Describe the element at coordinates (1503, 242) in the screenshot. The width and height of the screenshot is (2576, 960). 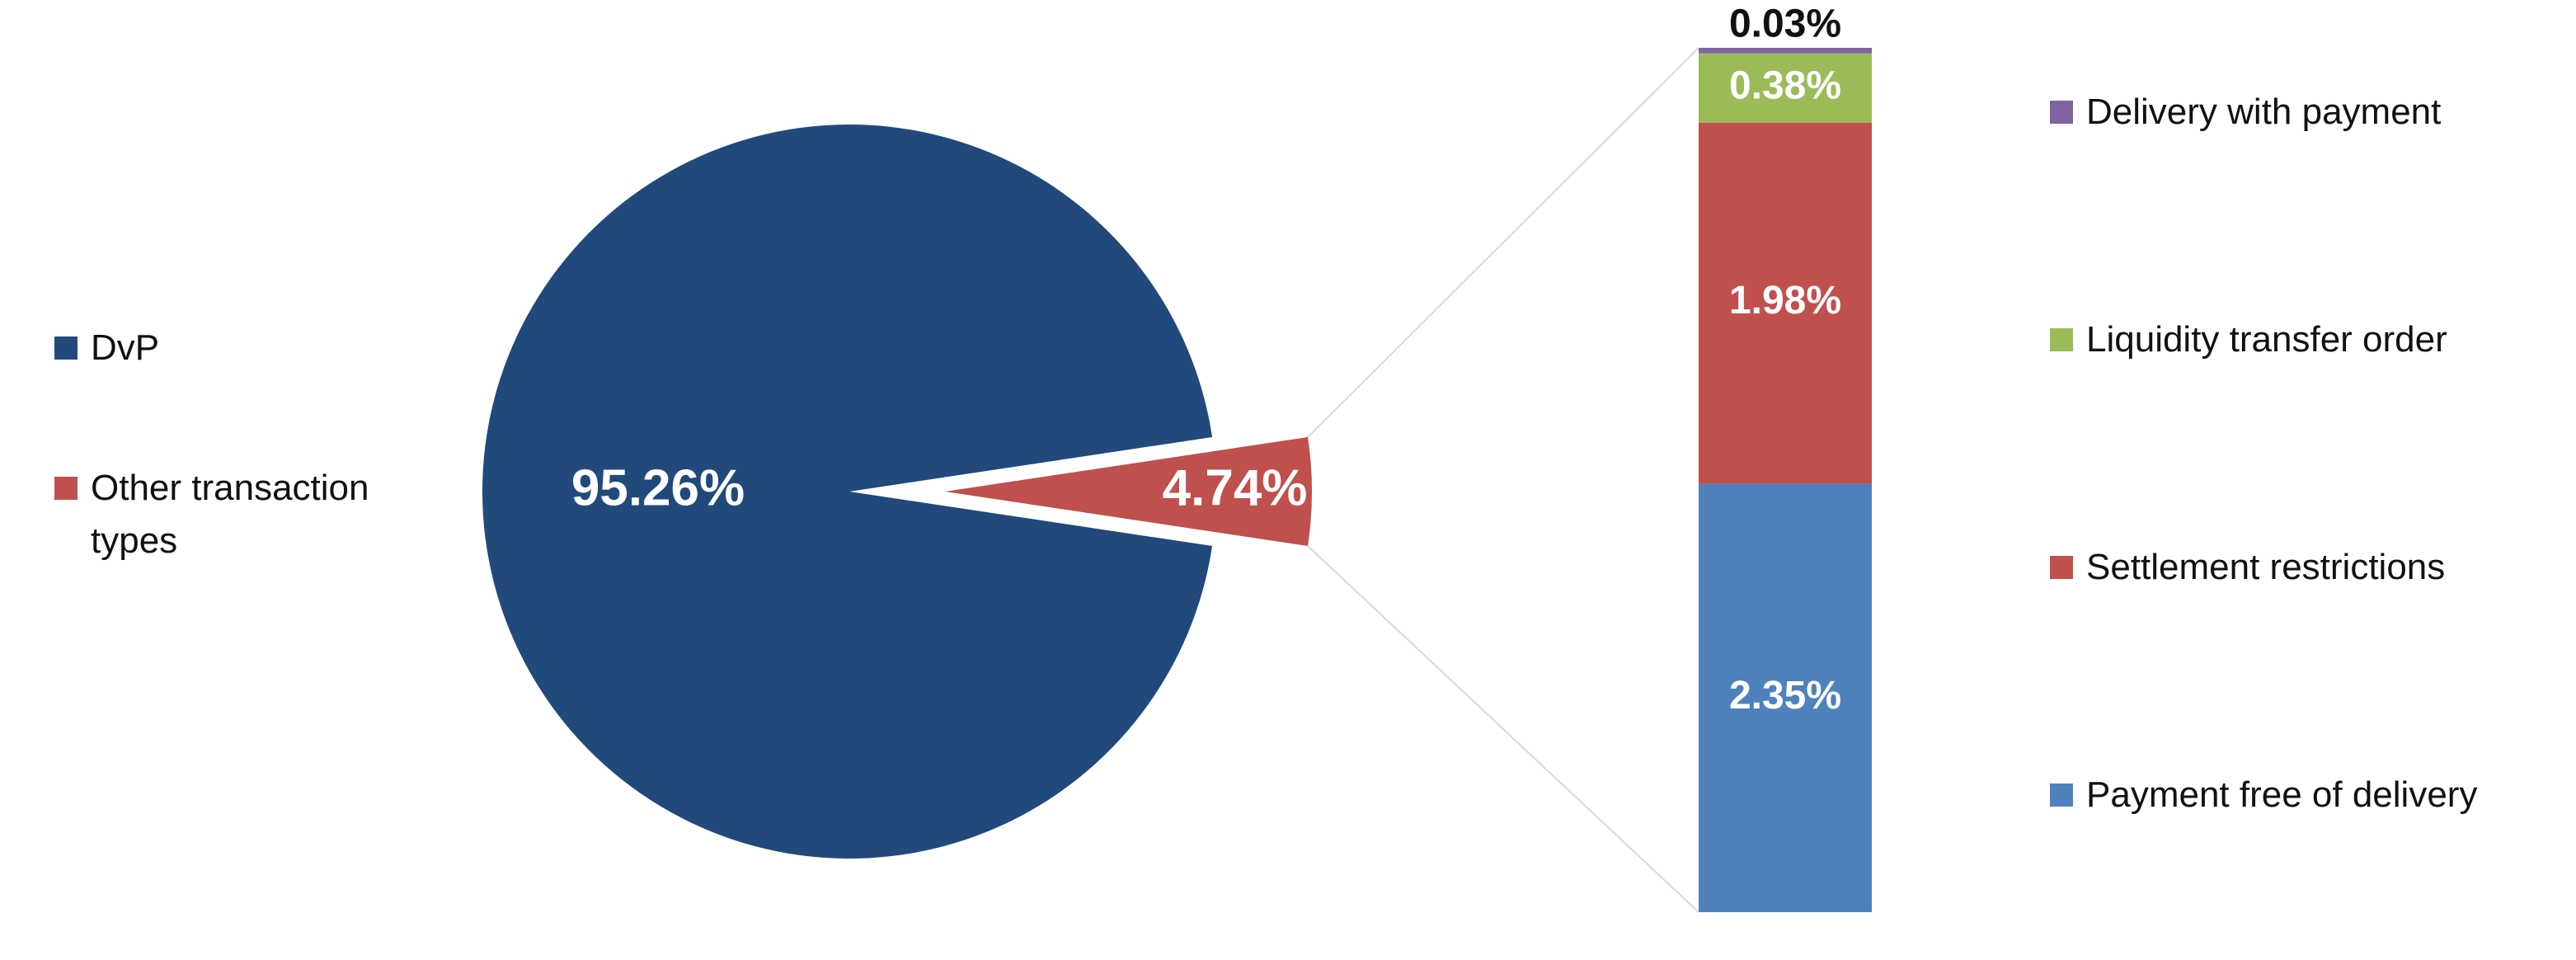
I see `connector-line-top` at that location.